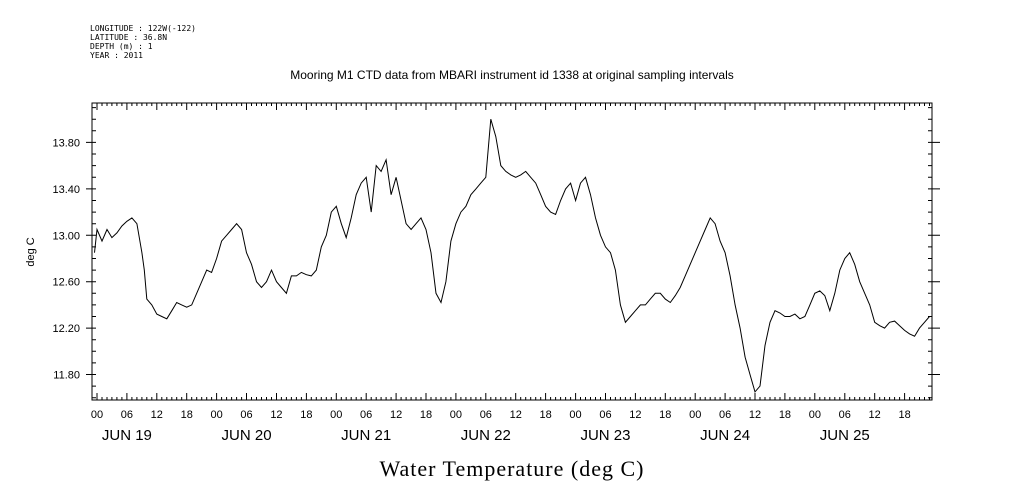 The height and width of the screenshot is (504, 1009). I want to click on x-day-label: JUN 24, so click(725, 435).